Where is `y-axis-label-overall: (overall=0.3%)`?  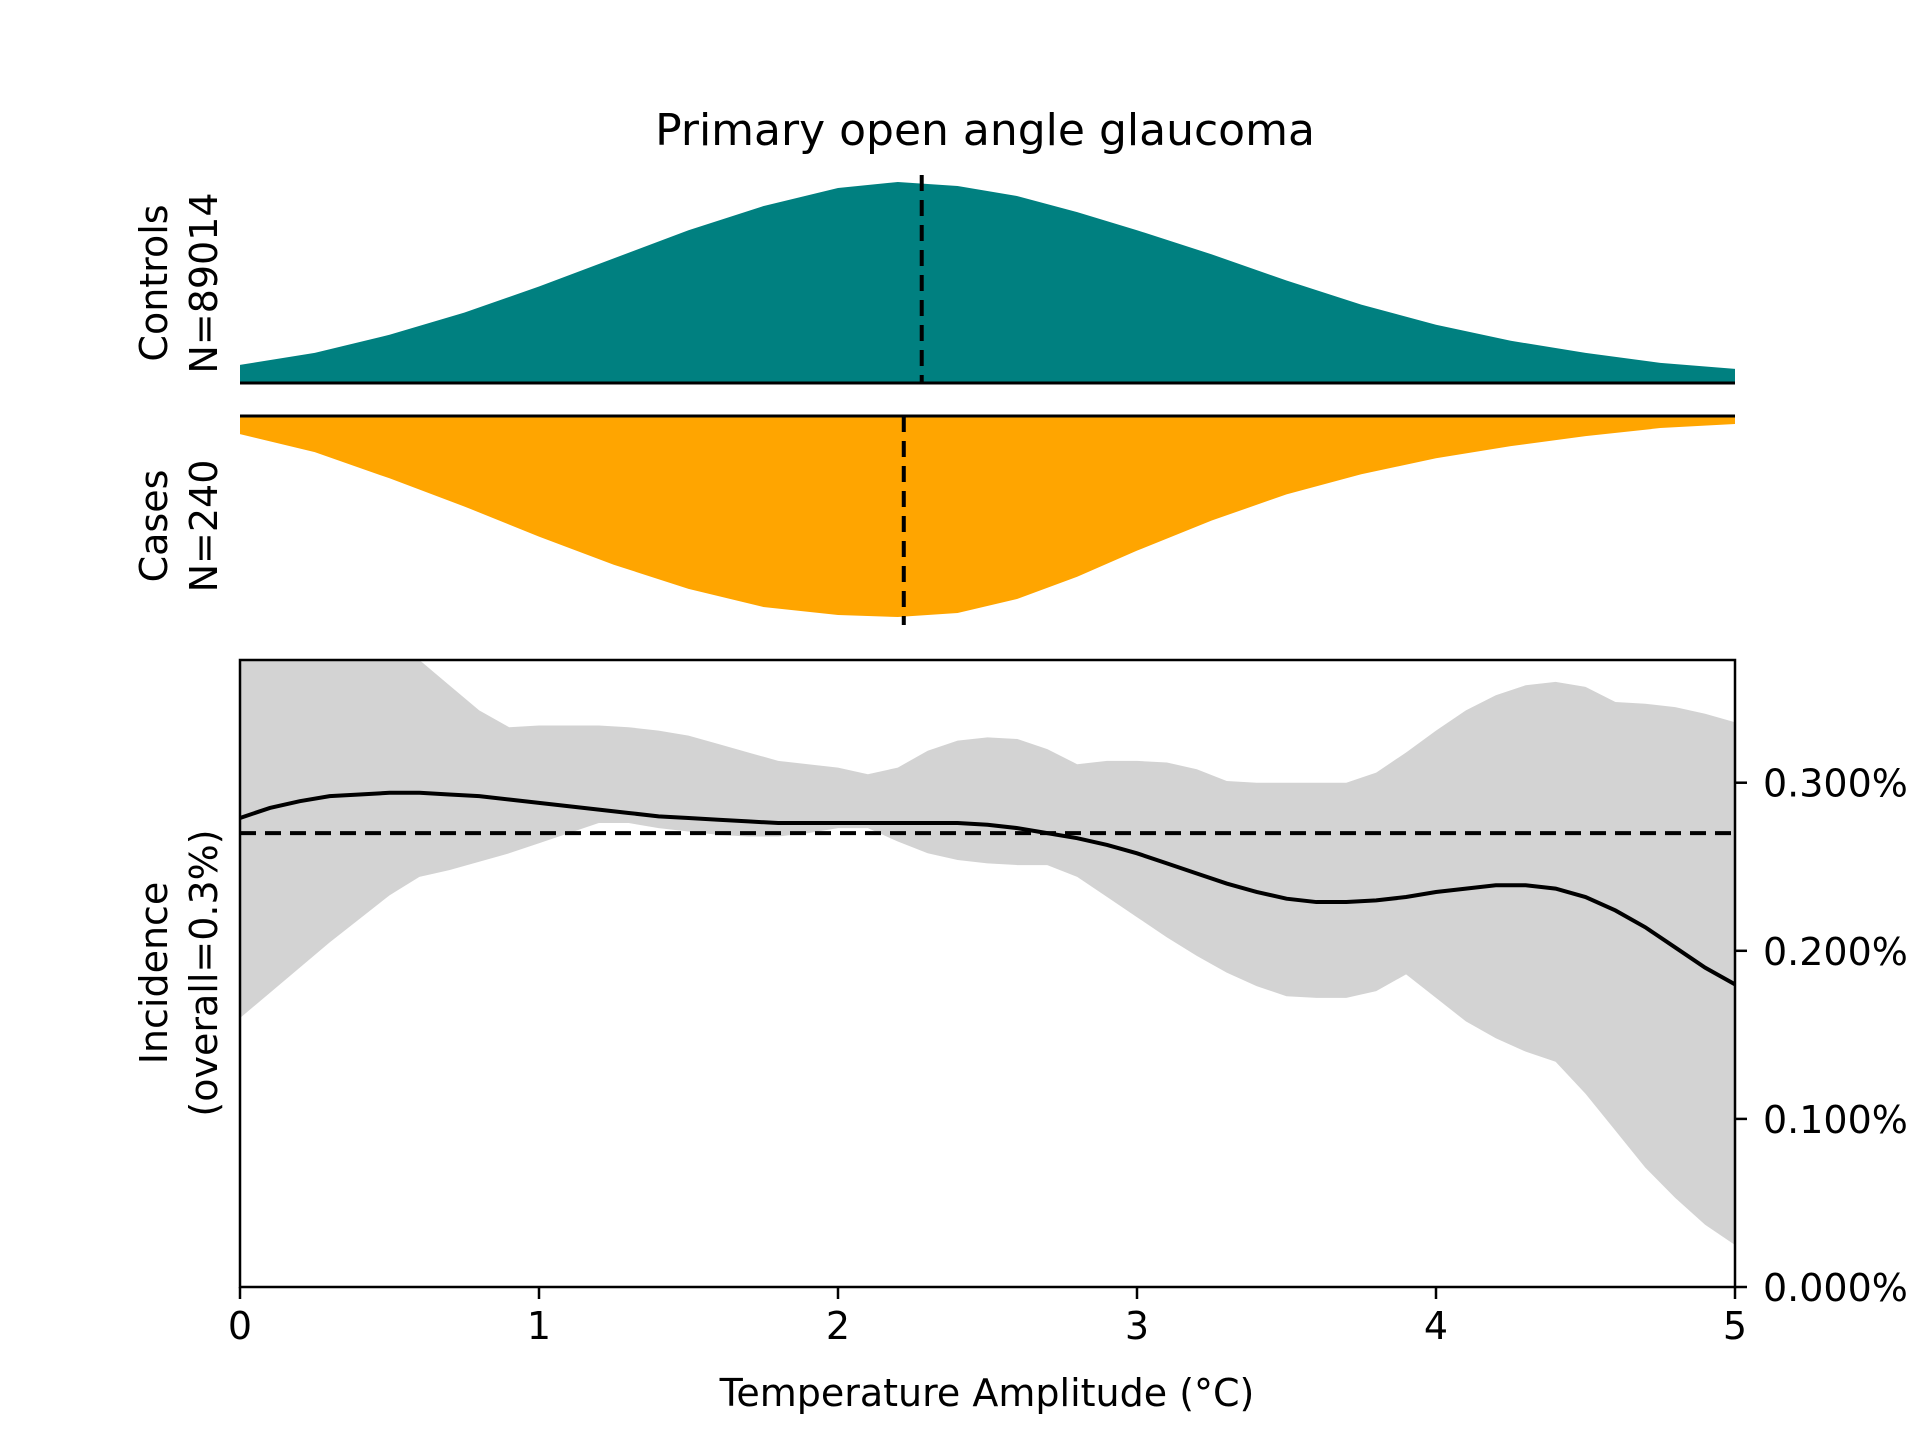 y-axis-label-overall: (overall=0.3%) is located at coordinates (204, 972).